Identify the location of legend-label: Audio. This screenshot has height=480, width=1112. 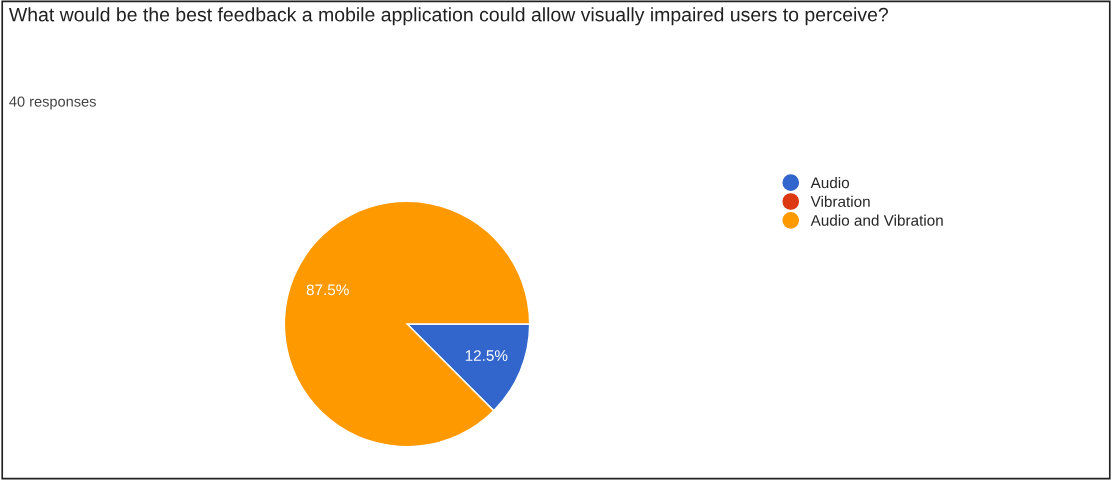
(830, 182).